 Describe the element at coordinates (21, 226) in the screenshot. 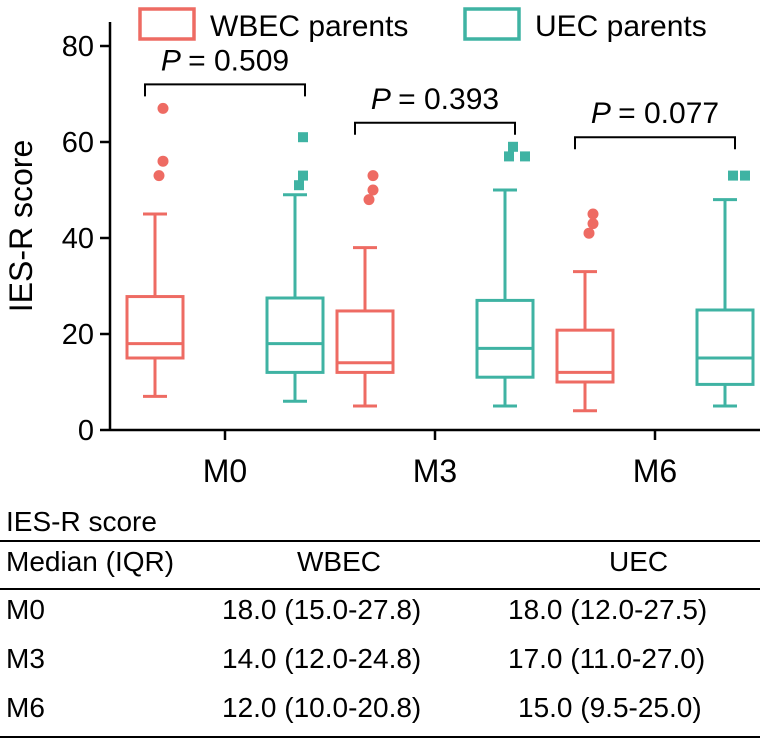

I see `y-axis-title: IES-R score` at that location.